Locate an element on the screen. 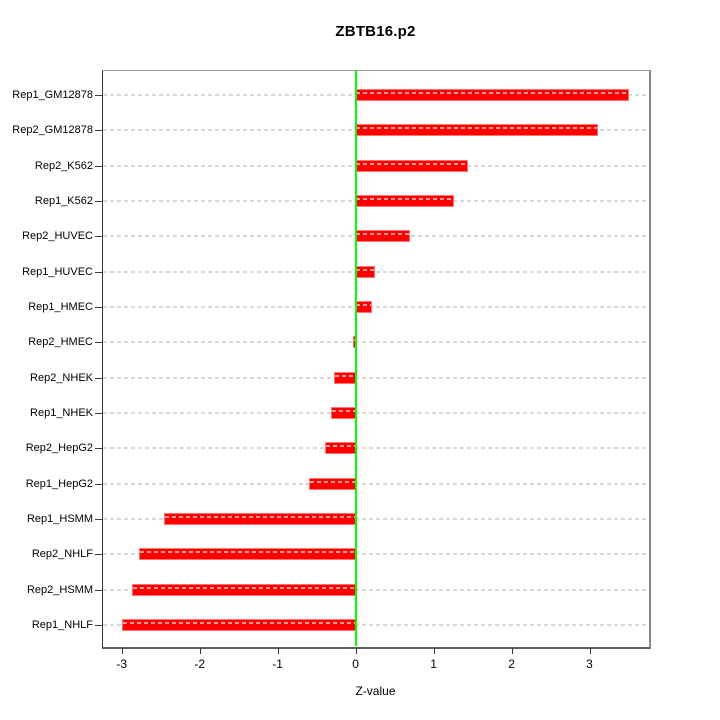 The height and width of the screenshot is (720, 720). x-axis-tick-label: 1 is located at coordinates (433, 664).